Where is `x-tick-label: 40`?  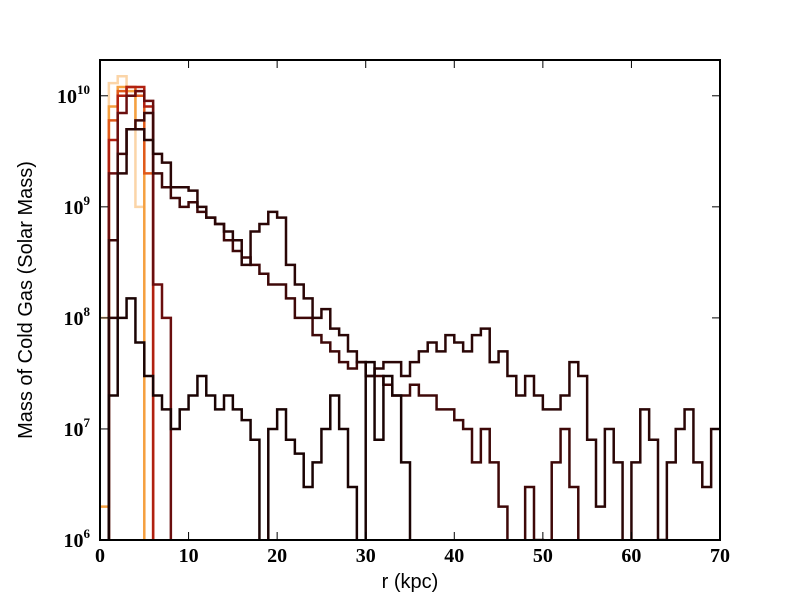 x-tick-label: 40 is located at coordinates (454, 556).